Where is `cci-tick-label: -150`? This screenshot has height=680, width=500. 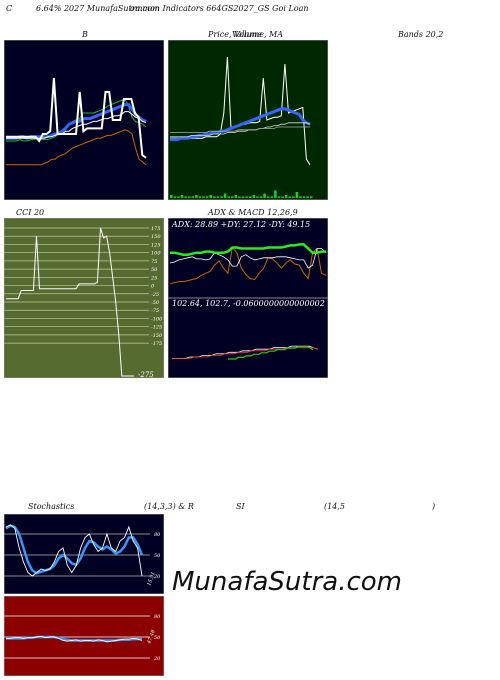 cci-tick-label: -150 is located at coordinates (157, 336).